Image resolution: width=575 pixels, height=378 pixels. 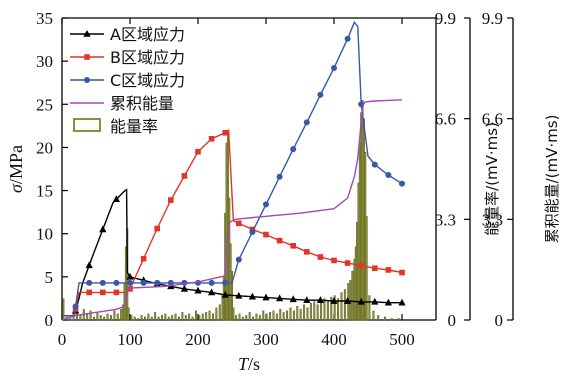 What do you see at coordinates (249, 364) in the screenshot?
I see `x-axis-title: T/s` at bounding box center [249, 364].